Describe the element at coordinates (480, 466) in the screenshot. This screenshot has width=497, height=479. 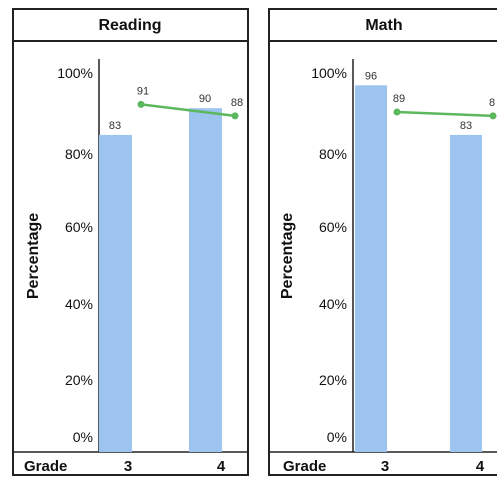
I see `math-xtick-4: 4` at that location.